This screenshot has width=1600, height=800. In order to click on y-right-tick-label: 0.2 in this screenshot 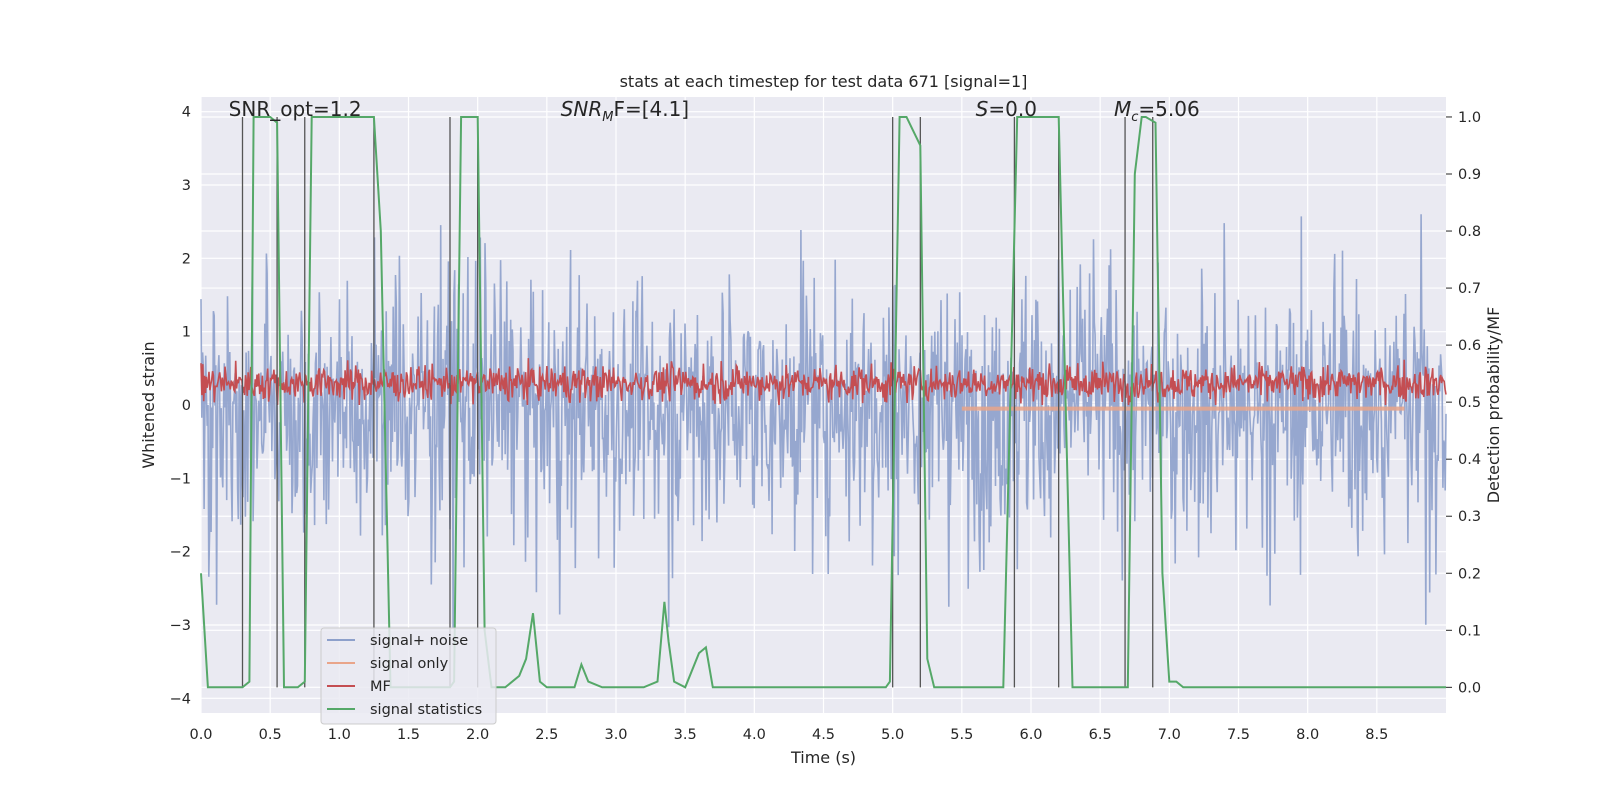, I will do `click(1469, 574)`.